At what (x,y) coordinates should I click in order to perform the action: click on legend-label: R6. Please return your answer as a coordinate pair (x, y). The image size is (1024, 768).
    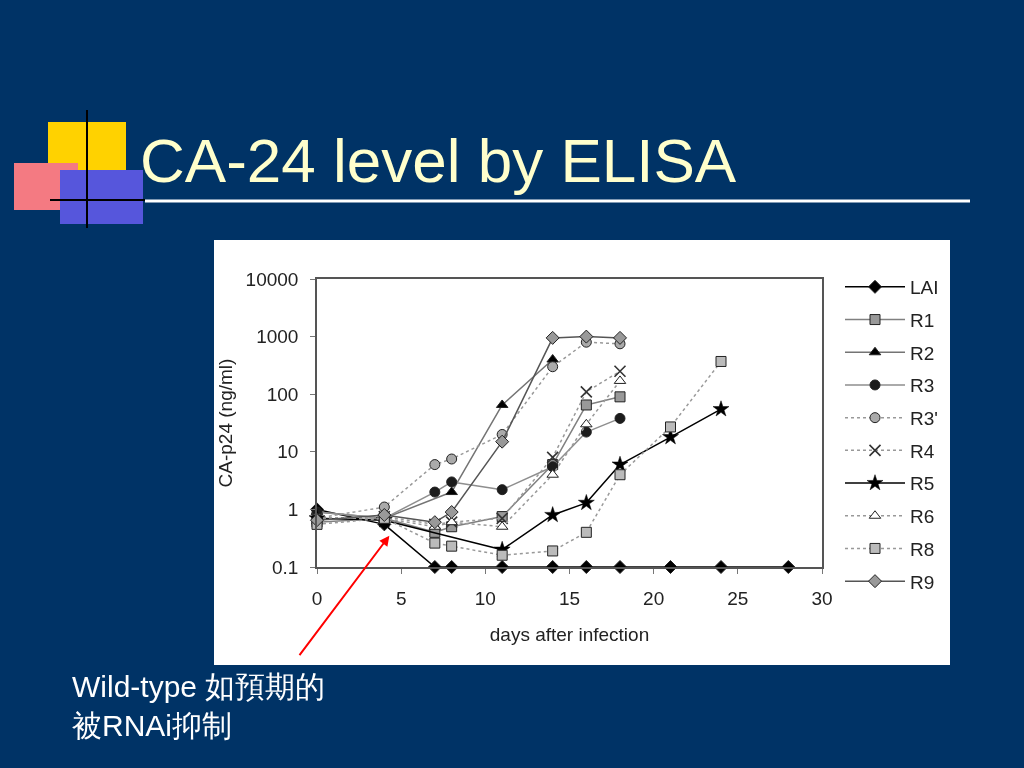
    Looking at the image, I should click on (922, 517).